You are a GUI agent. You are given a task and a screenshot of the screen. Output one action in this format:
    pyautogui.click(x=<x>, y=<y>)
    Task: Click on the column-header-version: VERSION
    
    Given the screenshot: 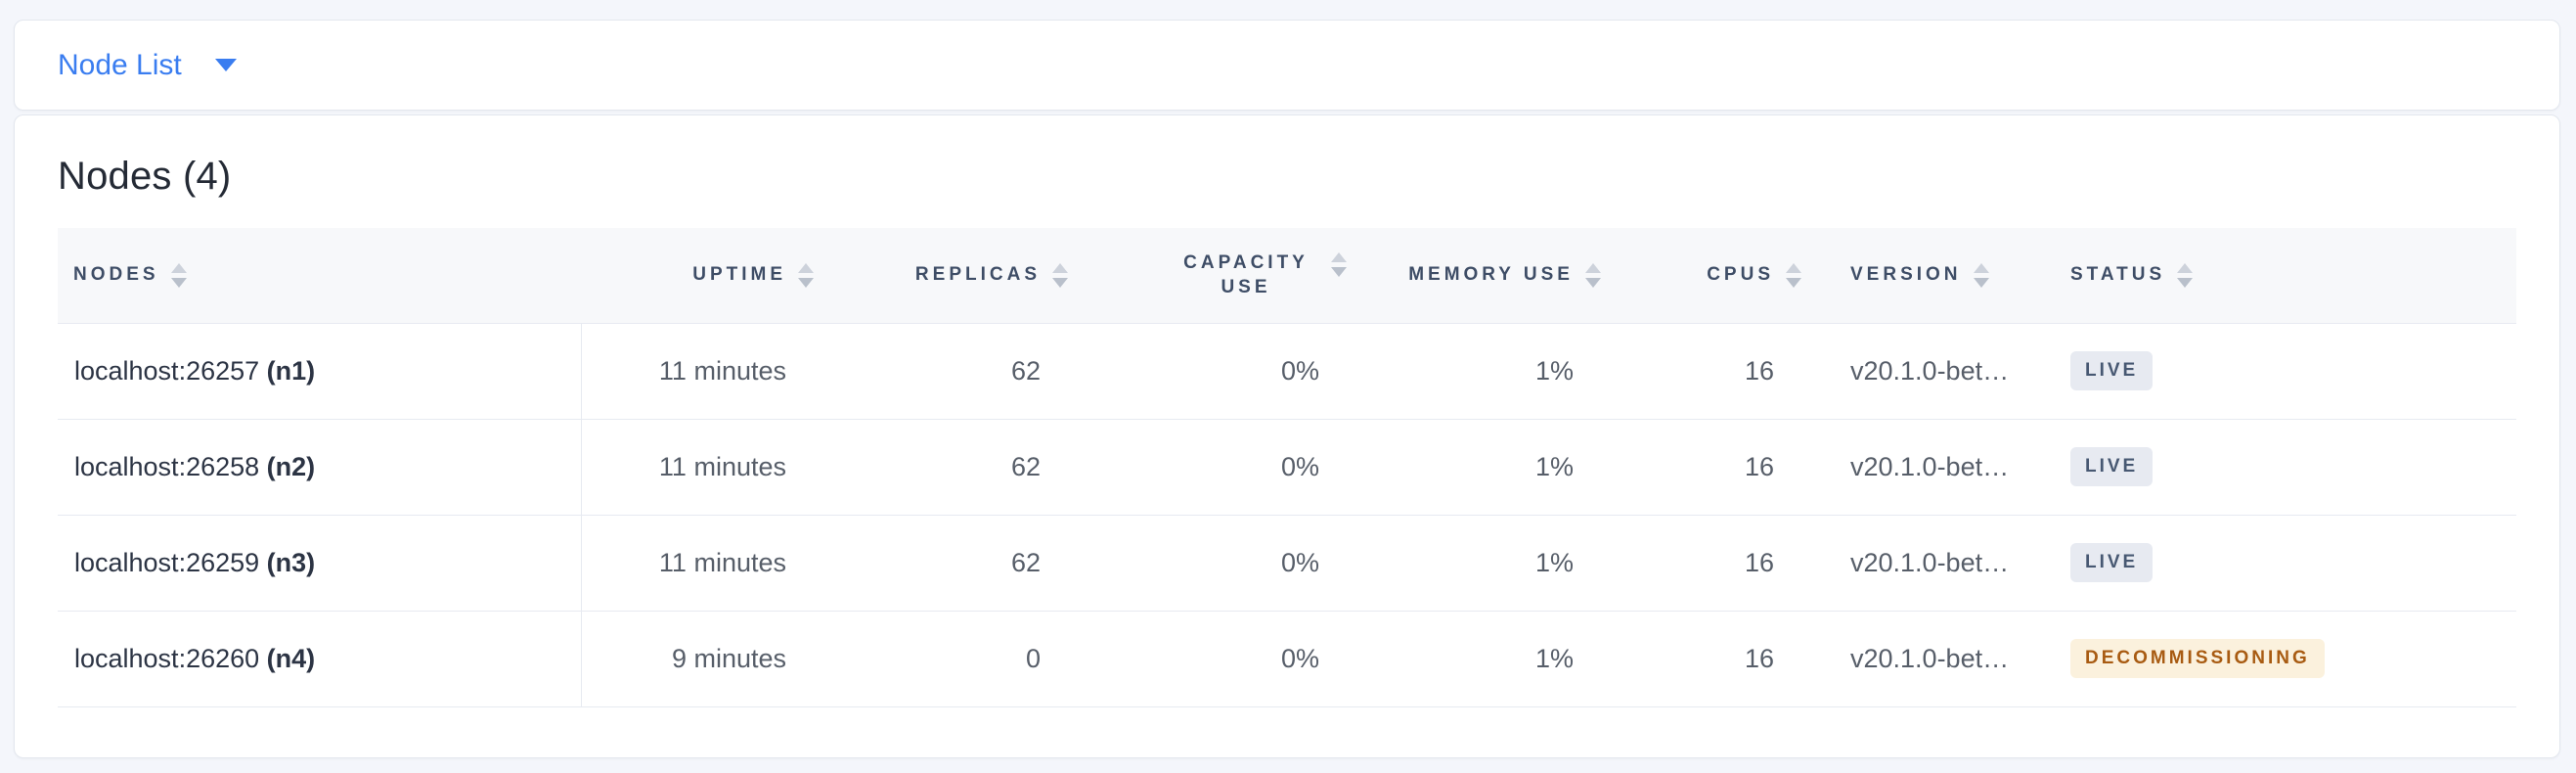 What is the action you would take?
    pyautogui.click(x=1935, y=276)
    